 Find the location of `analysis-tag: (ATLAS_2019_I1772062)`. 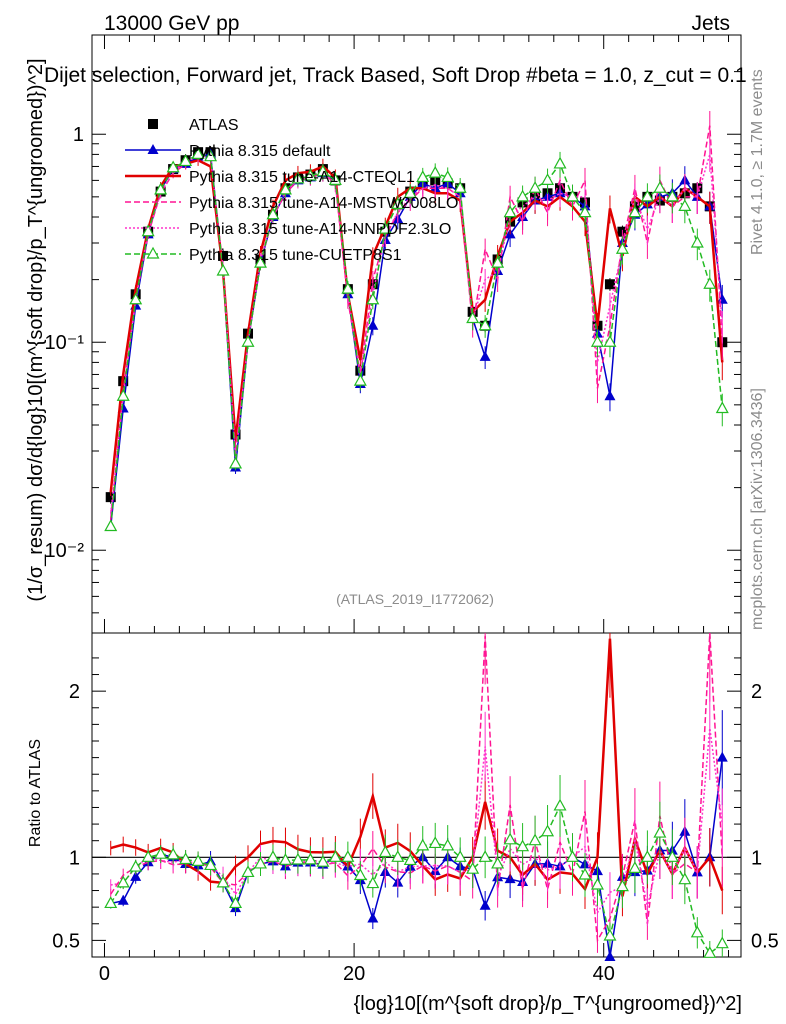

analysis-tag: (ATLAS_2019_I1772062) is located at coordinates (415, 599).